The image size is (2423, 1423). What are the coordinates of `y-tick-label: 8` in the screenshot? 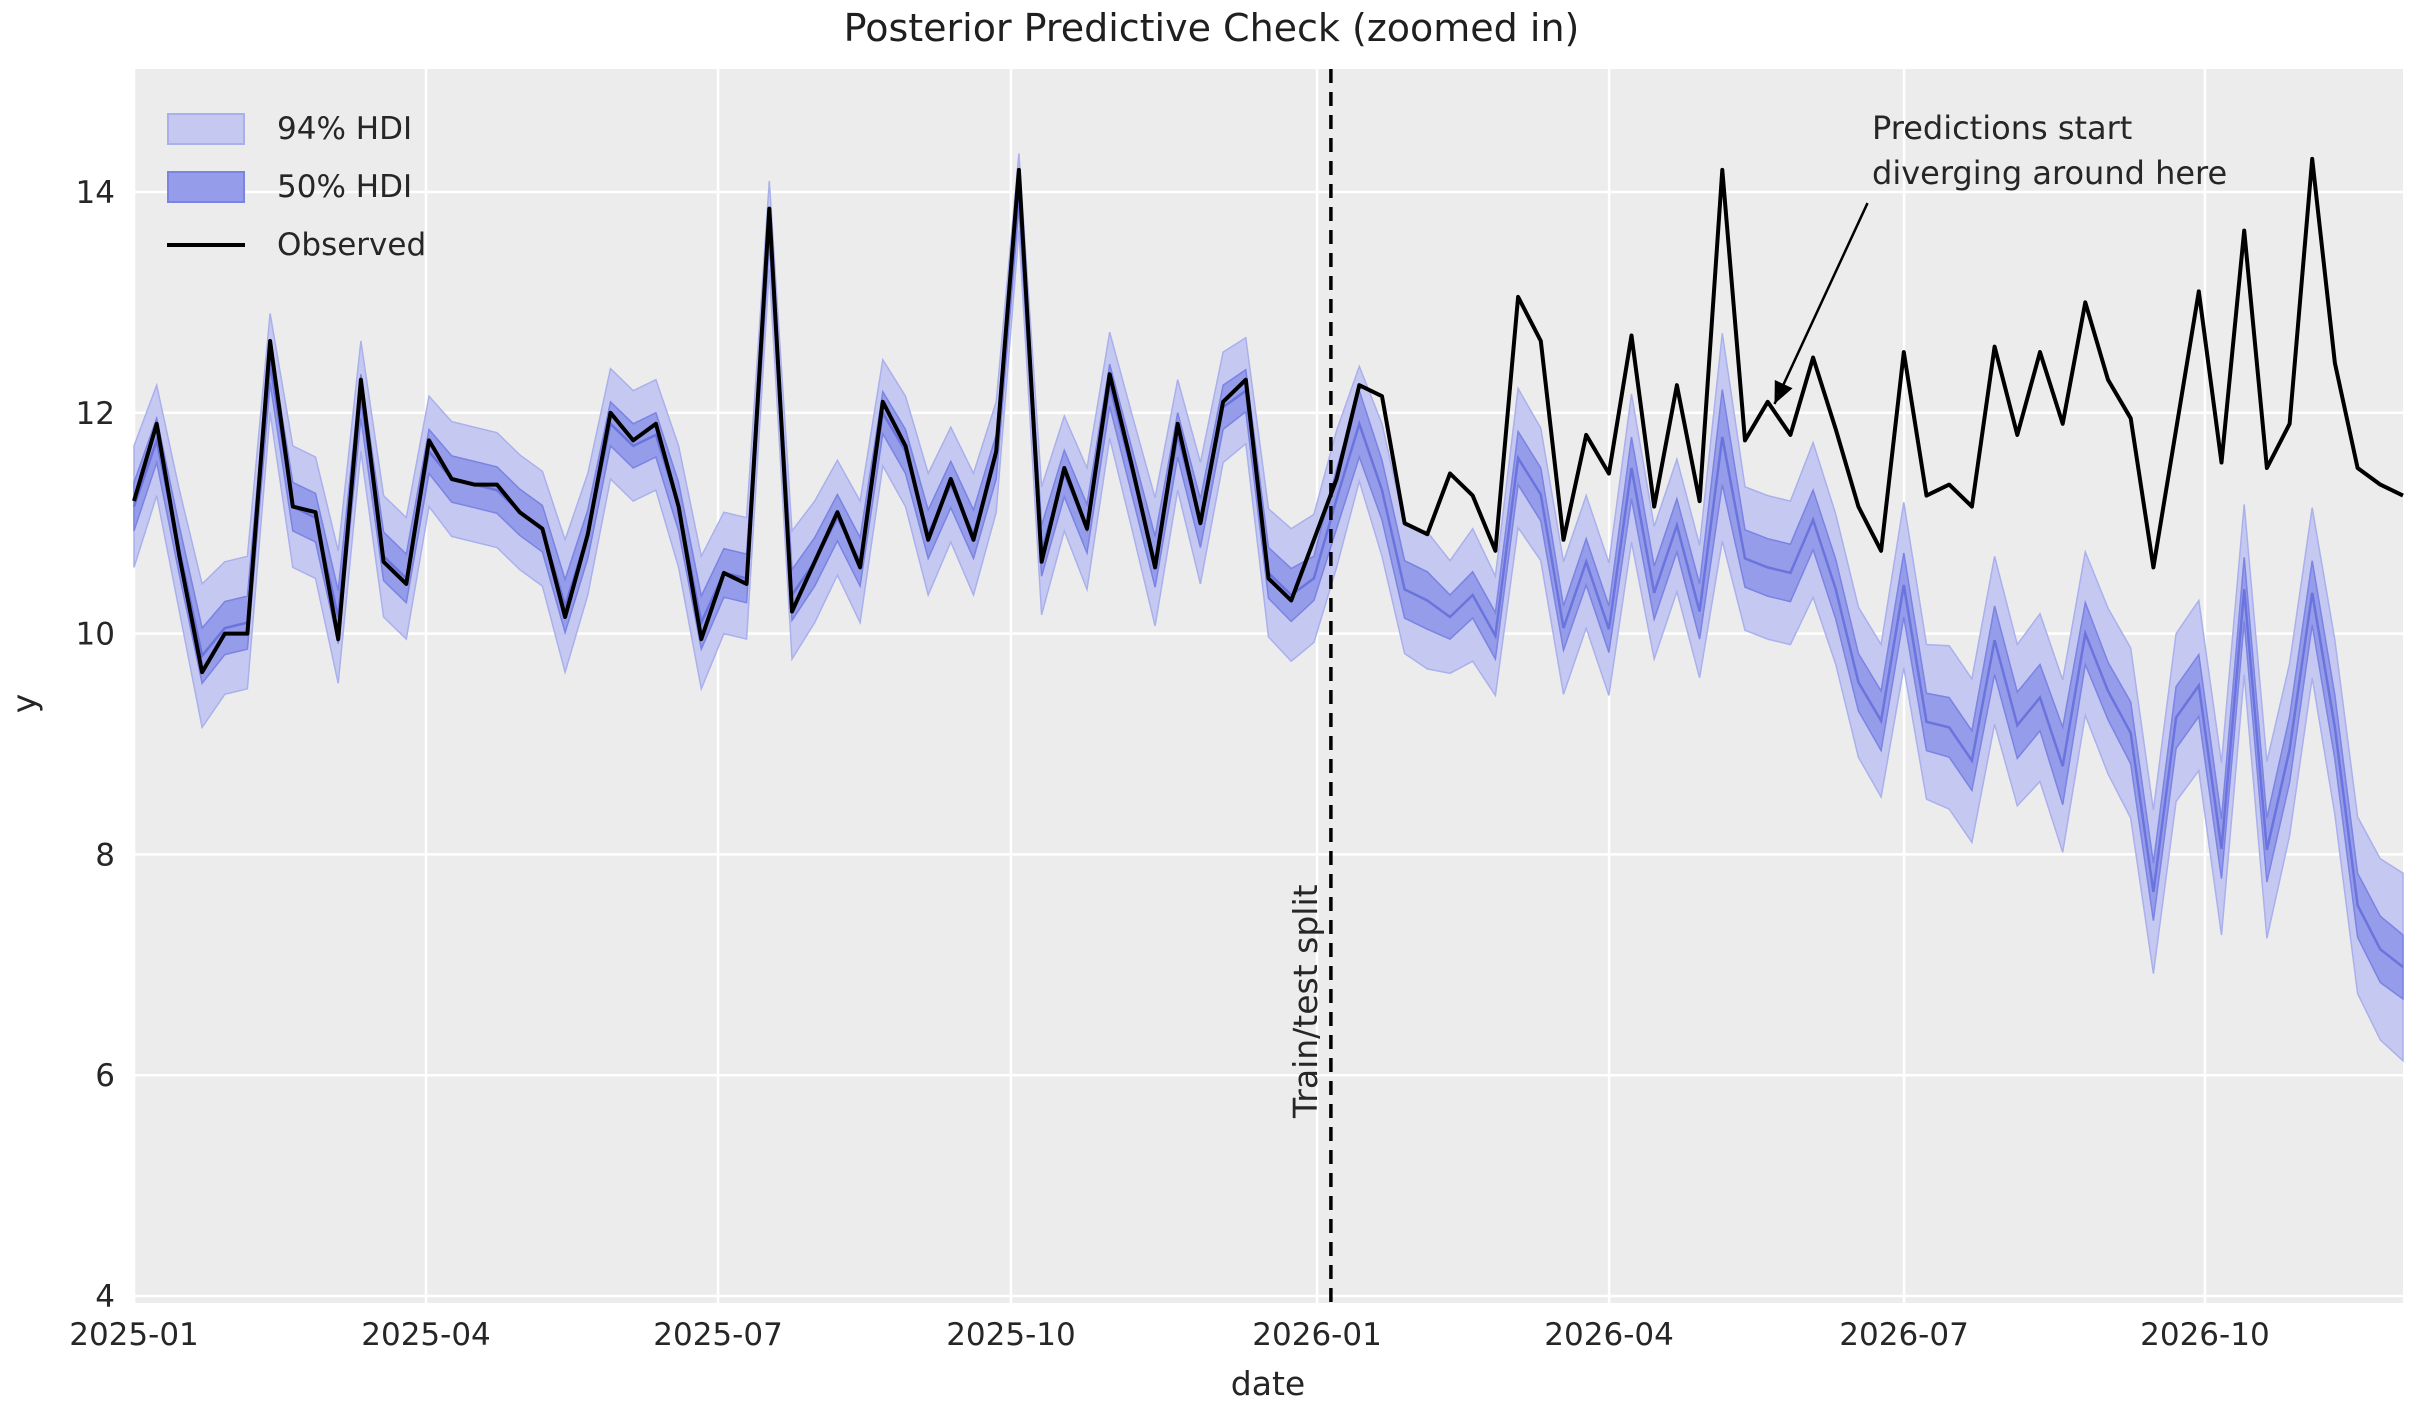 It's located at (105, 855).